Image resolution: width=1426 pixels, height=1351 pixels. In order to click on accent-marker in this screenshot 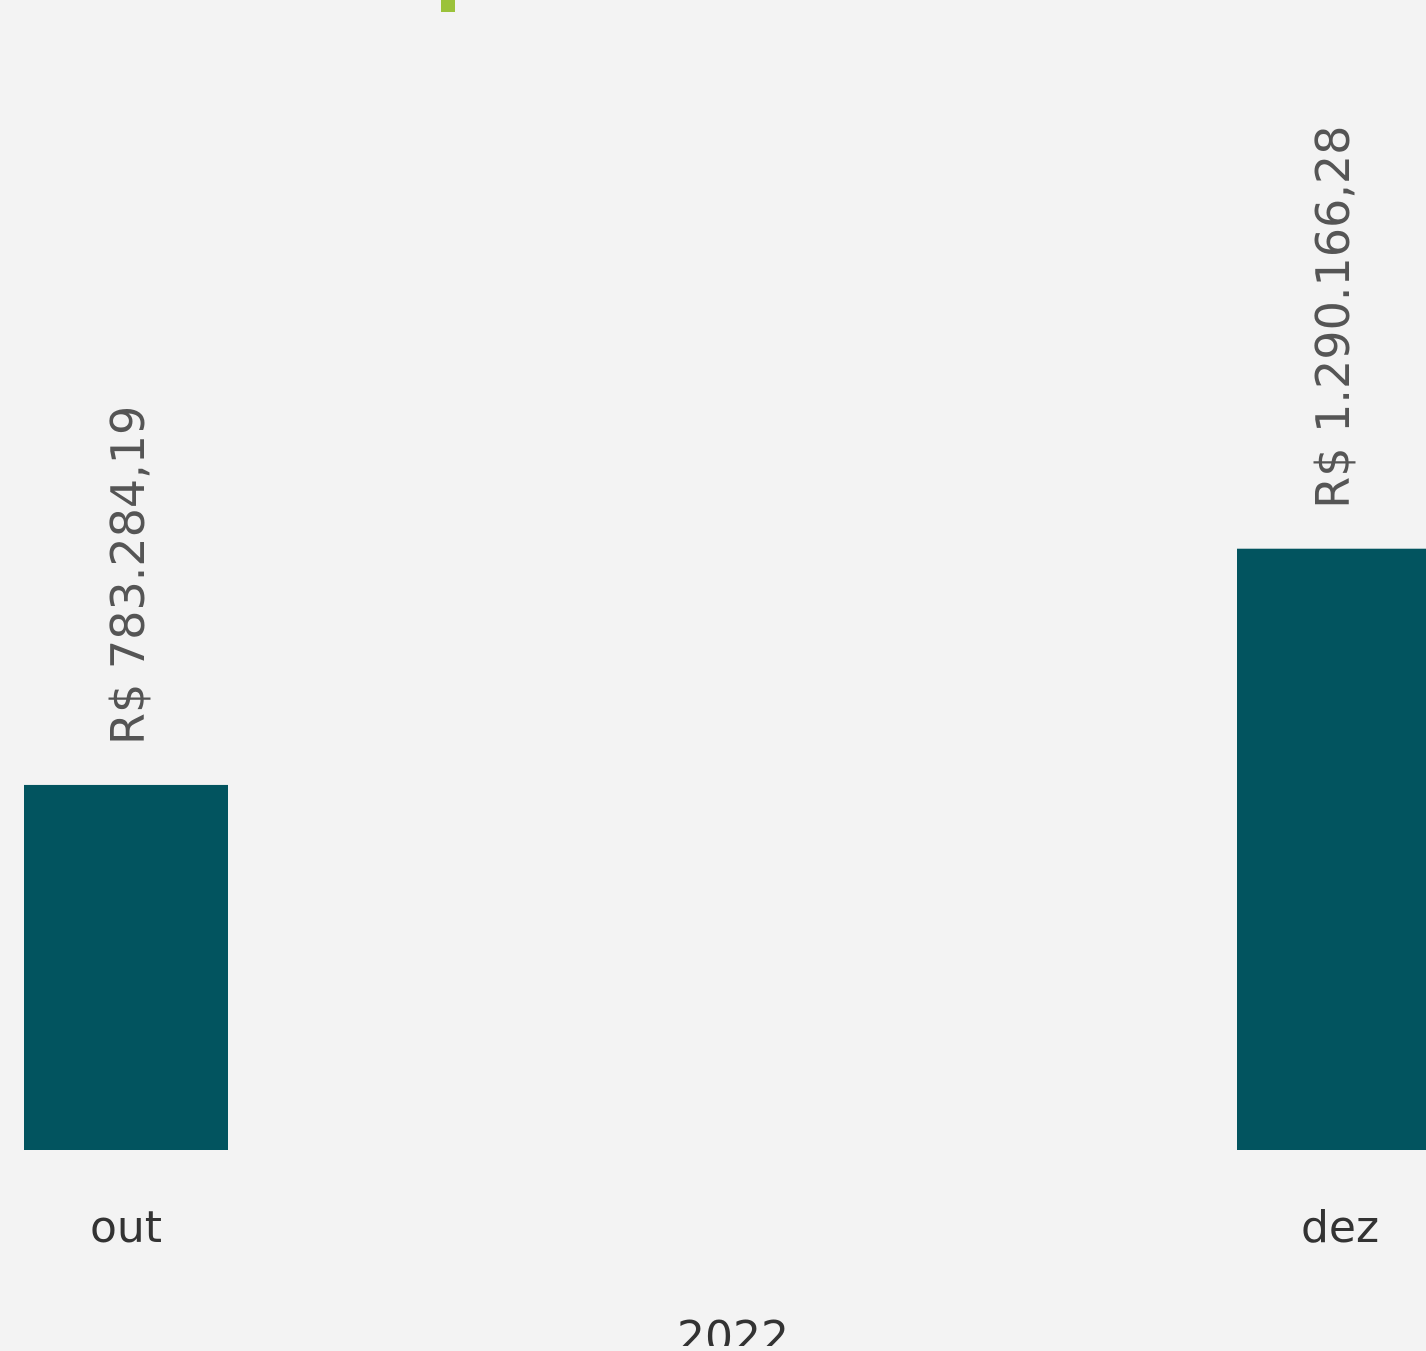, I will do `click(448, 6)`.